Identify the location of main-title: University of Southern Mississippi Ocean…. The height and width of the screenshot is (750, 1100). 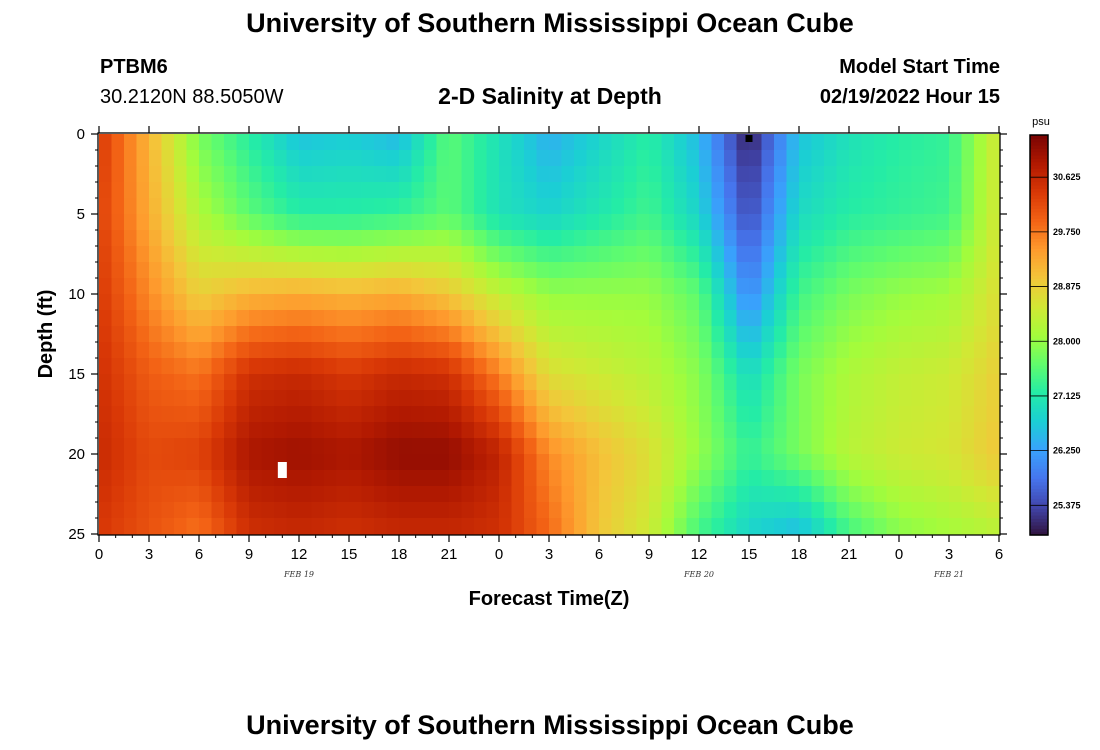
(550, 23).